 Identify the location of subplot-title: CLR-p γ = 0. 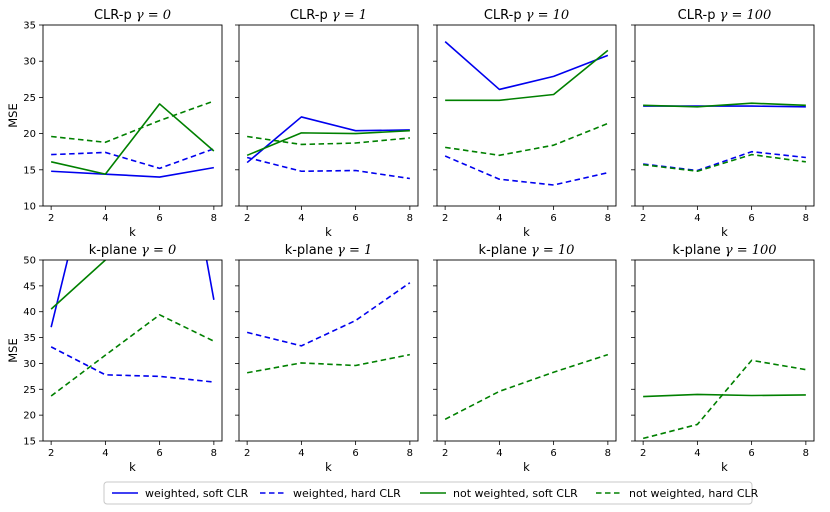
(132, 15).